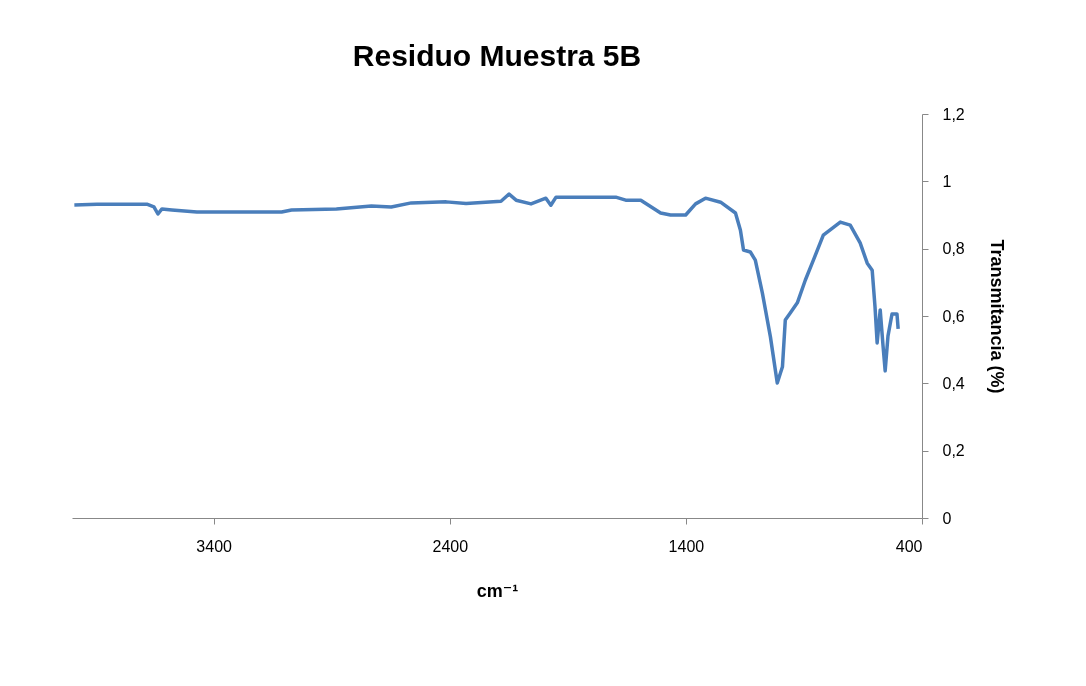  What do you see at coordinates (947, 181) in the screenshot?
I see `y-tick-label: 1` at bounding box center [947, 181].